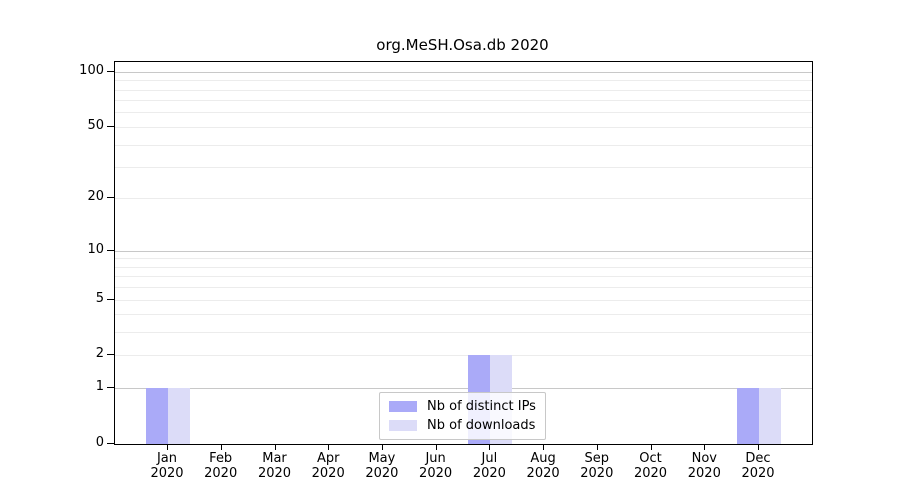 Image resolution: width=900 pixels, height=500 pixels. Describe the element at coordinates (403, 425) in the screenshot. I see `legend-swatch-downloads-icon` at that location.